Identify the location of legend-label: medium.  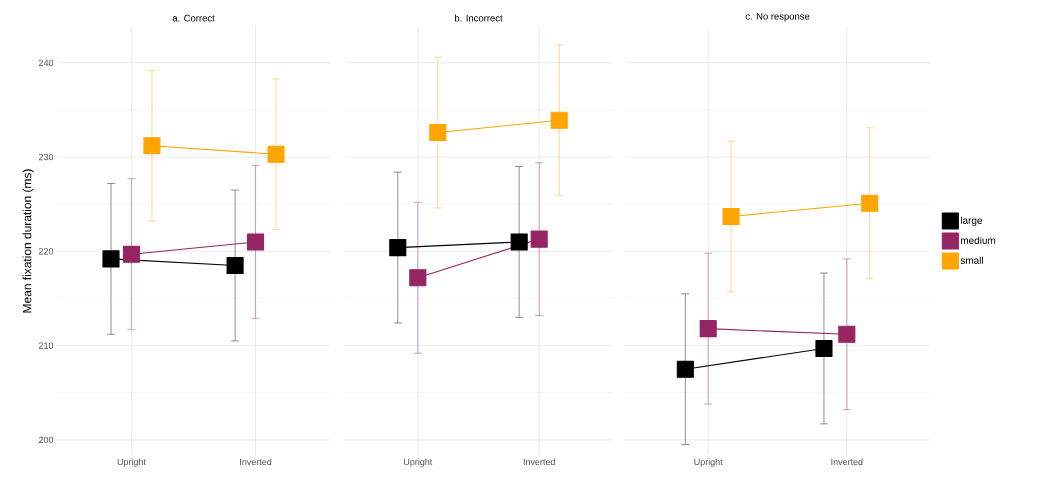
(978, 240).